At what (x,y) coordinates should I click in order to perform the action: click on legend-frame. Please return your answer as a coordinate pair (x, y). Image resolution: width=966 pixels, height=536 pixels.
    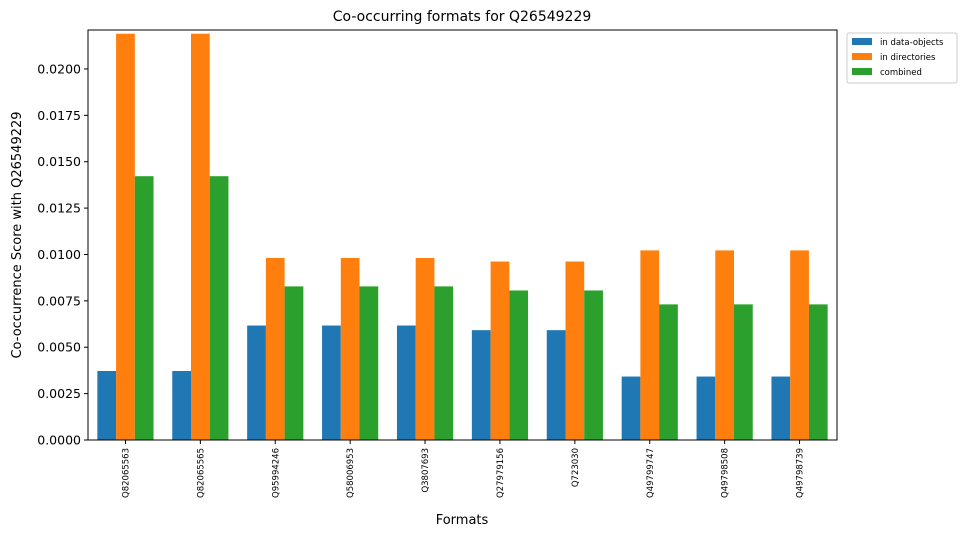
    Looking at the image, I should click on (902, 58).